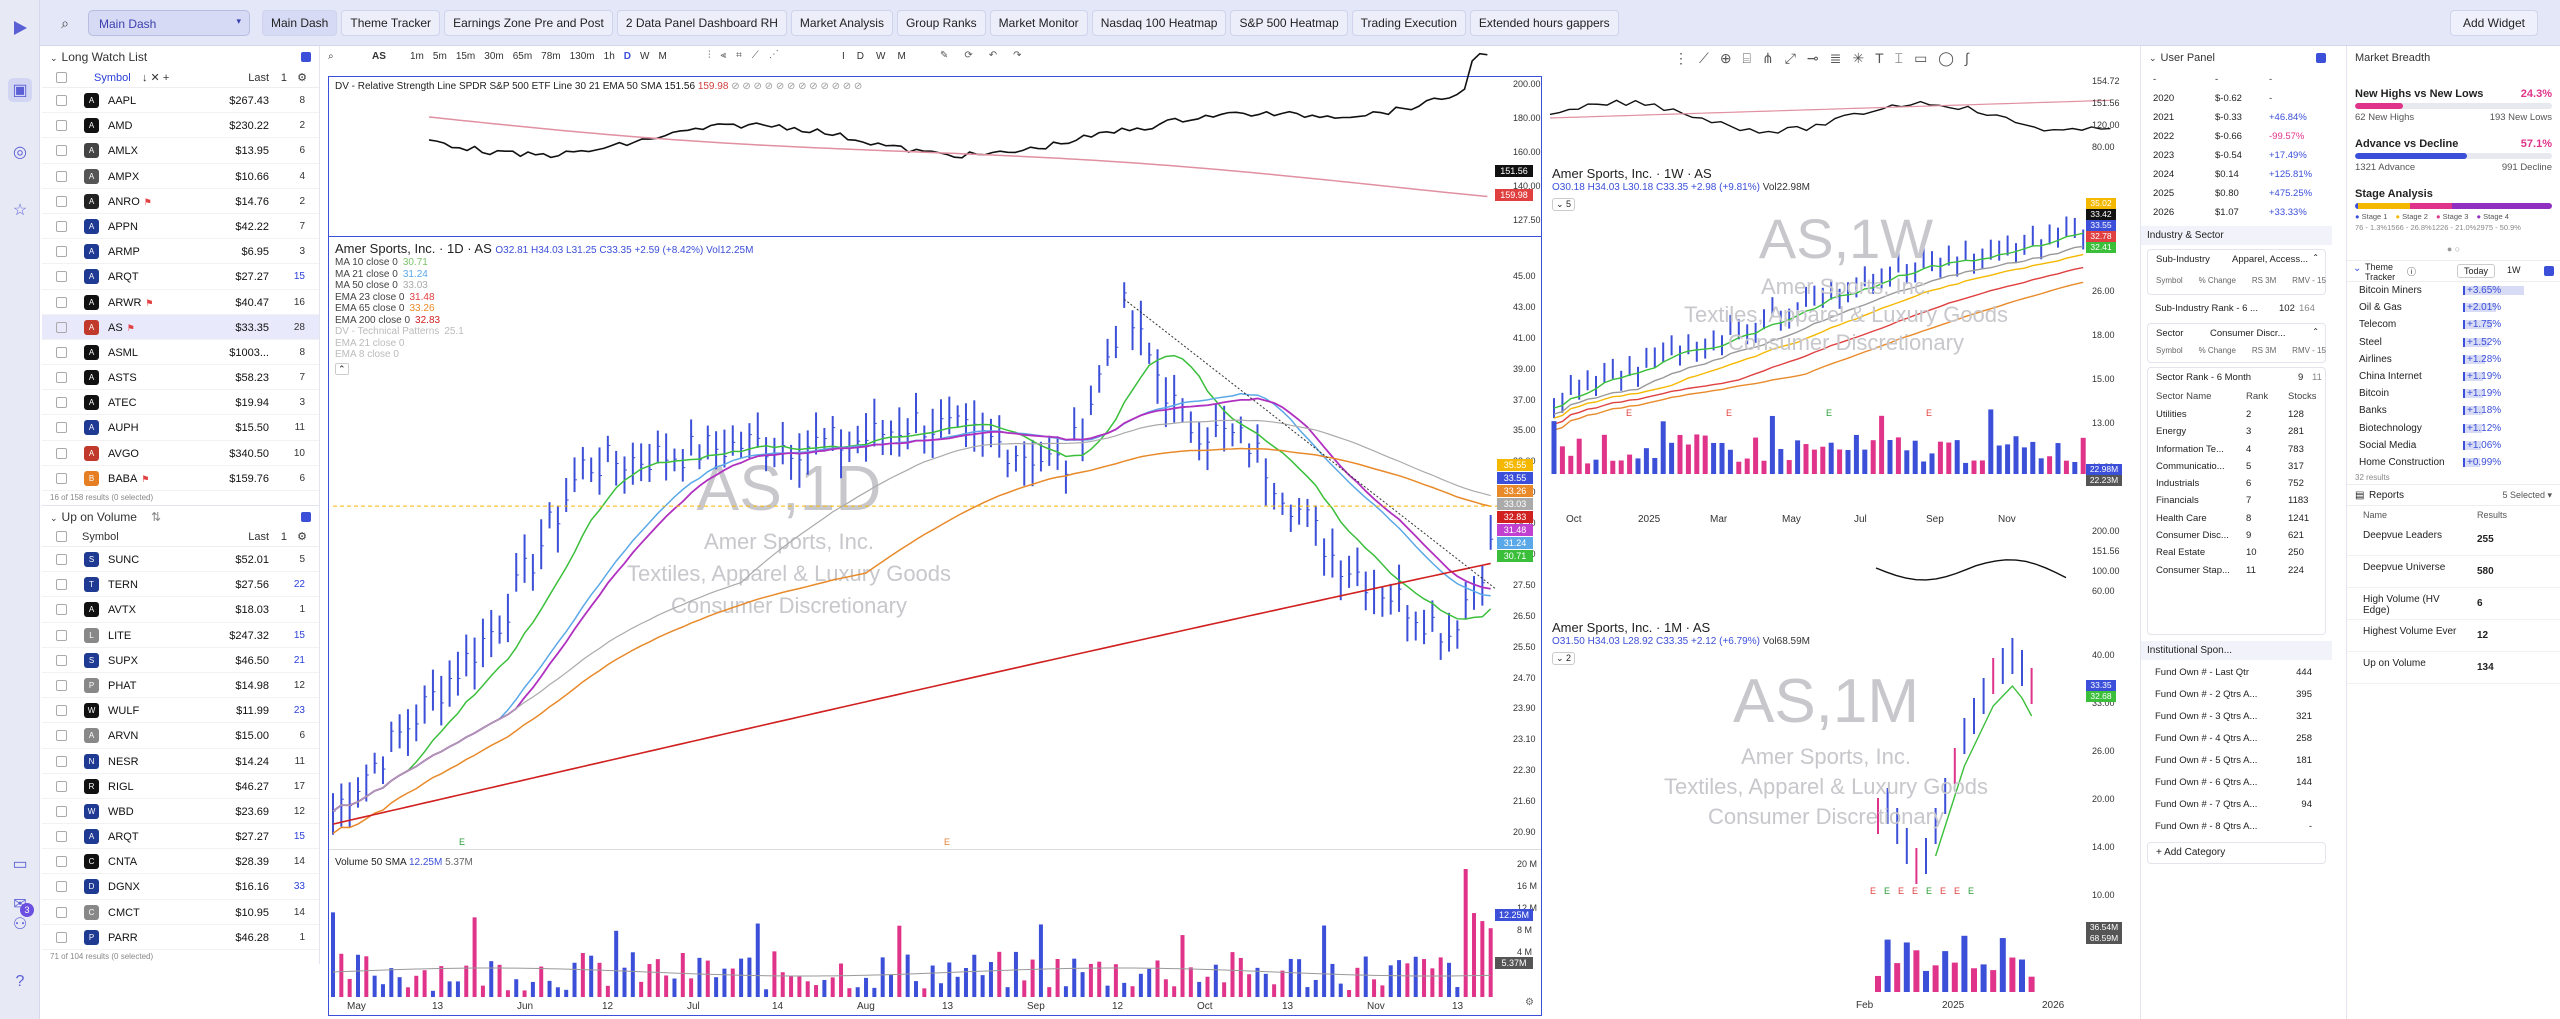 Image resolution: width=2560 pixels, height=1019 pixels. What do you see at coordinates (381, 285) in the screenshot?
I see `indicator-row: MA 50 close 0 33.03` at bounding box center [381, 285].